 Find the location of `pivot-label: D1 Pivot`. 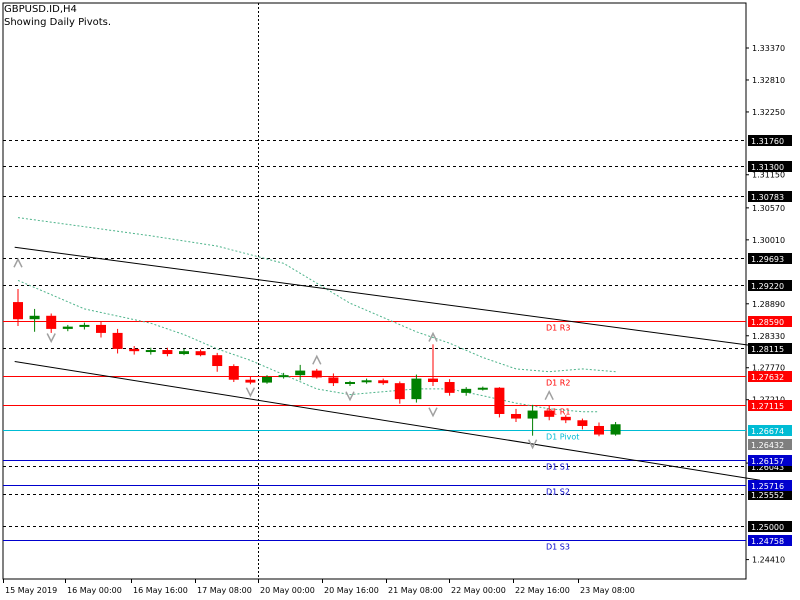

pivot-label: D1 Pivot is located at coordinates (562, 437).